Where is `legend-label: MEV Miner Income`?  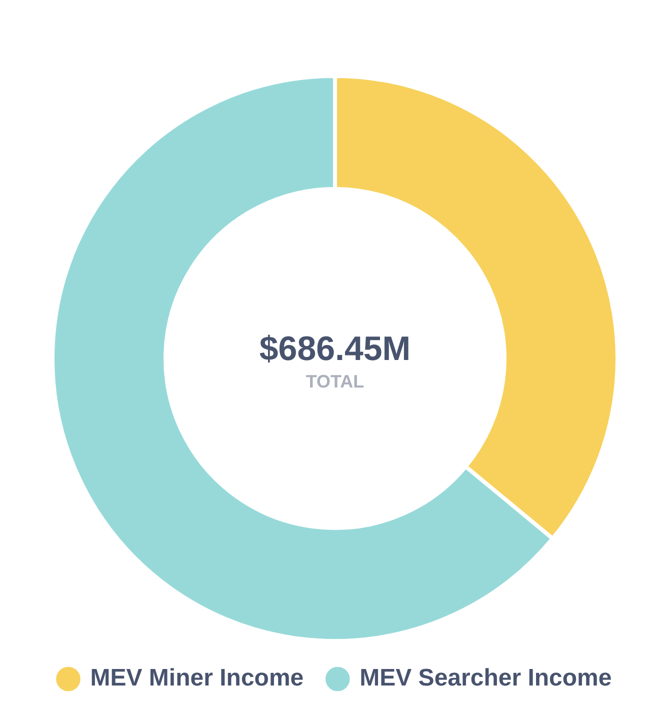 legend-label: MEV Miner Income is located at coordinates (197, 678).